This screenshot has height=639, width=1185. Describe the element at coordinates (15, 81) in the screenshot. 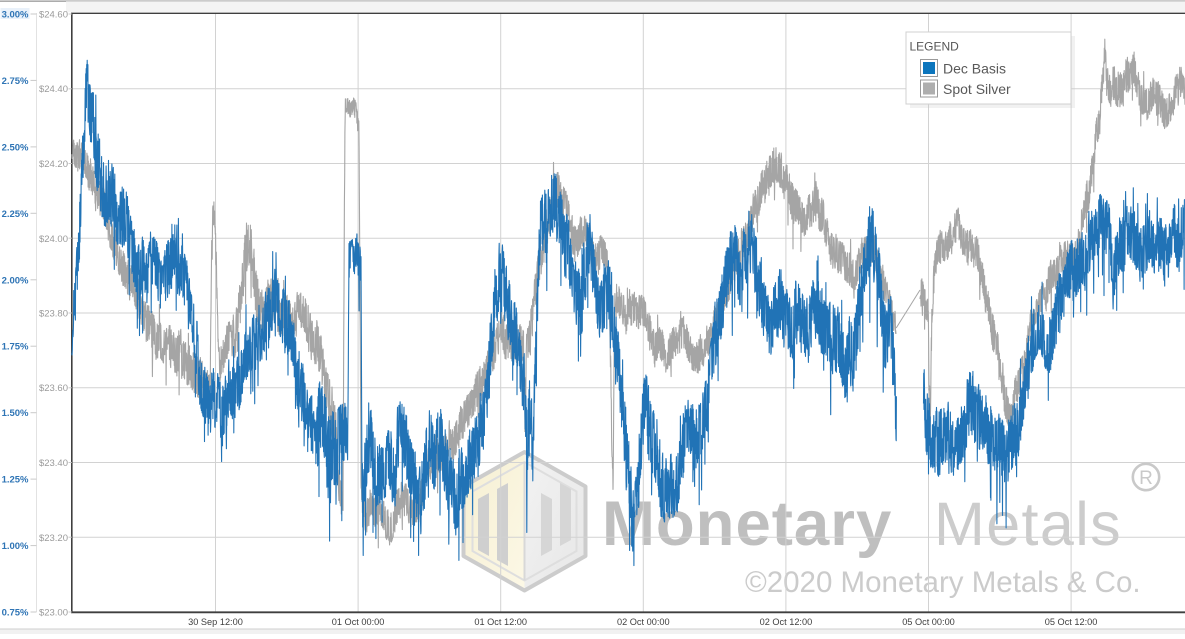

I see `svg-text: 2.75%` at that location.